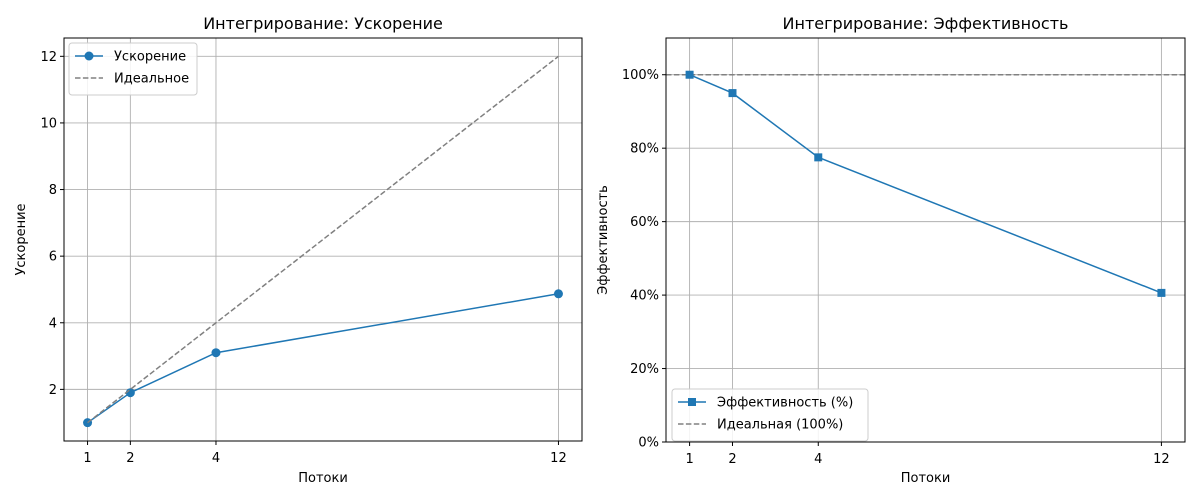 This screenshot has height=500, width=1200. Describe the element at coordinates (53, 323) in the screenshot. I see `y-tick-label: 4` at that location.